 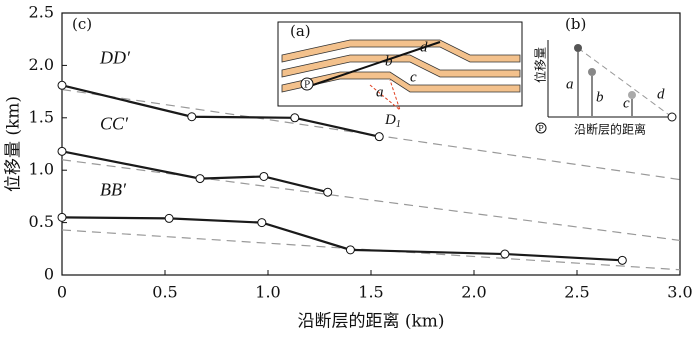 I want to click on inset-label: (a), so click(x=300, y=31).